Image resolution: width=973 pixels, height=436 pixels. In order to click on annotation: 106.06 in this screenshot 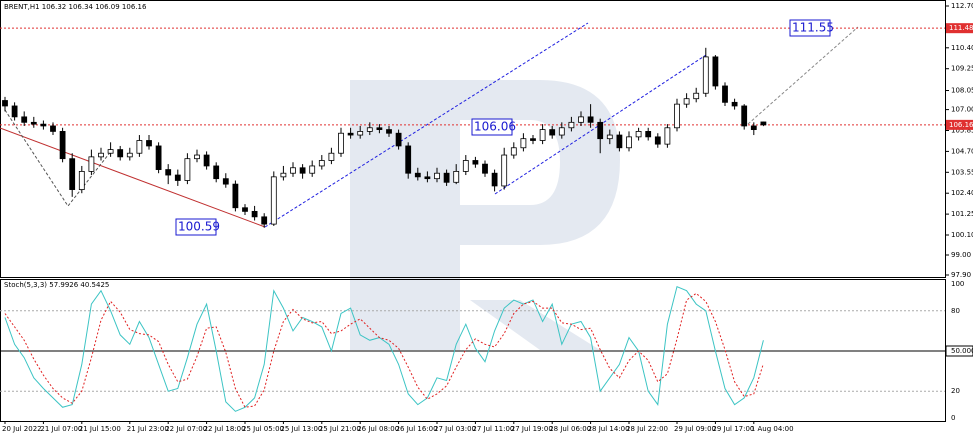, I will do `click(495, 127)`.